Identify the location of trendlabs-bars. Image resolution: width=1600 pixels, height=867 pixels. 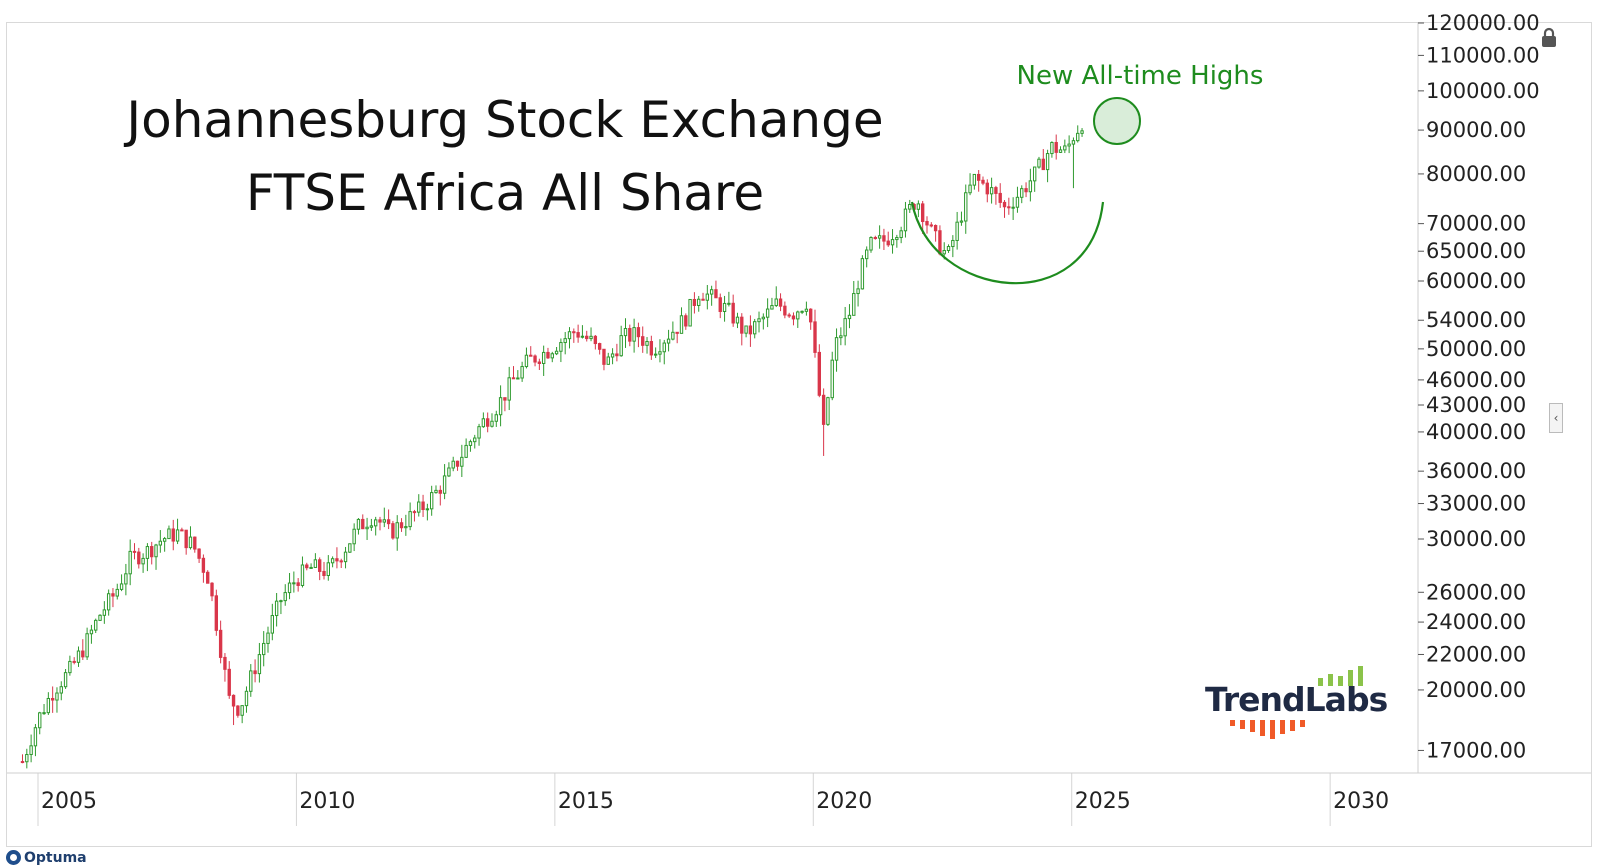
(1296, 702).